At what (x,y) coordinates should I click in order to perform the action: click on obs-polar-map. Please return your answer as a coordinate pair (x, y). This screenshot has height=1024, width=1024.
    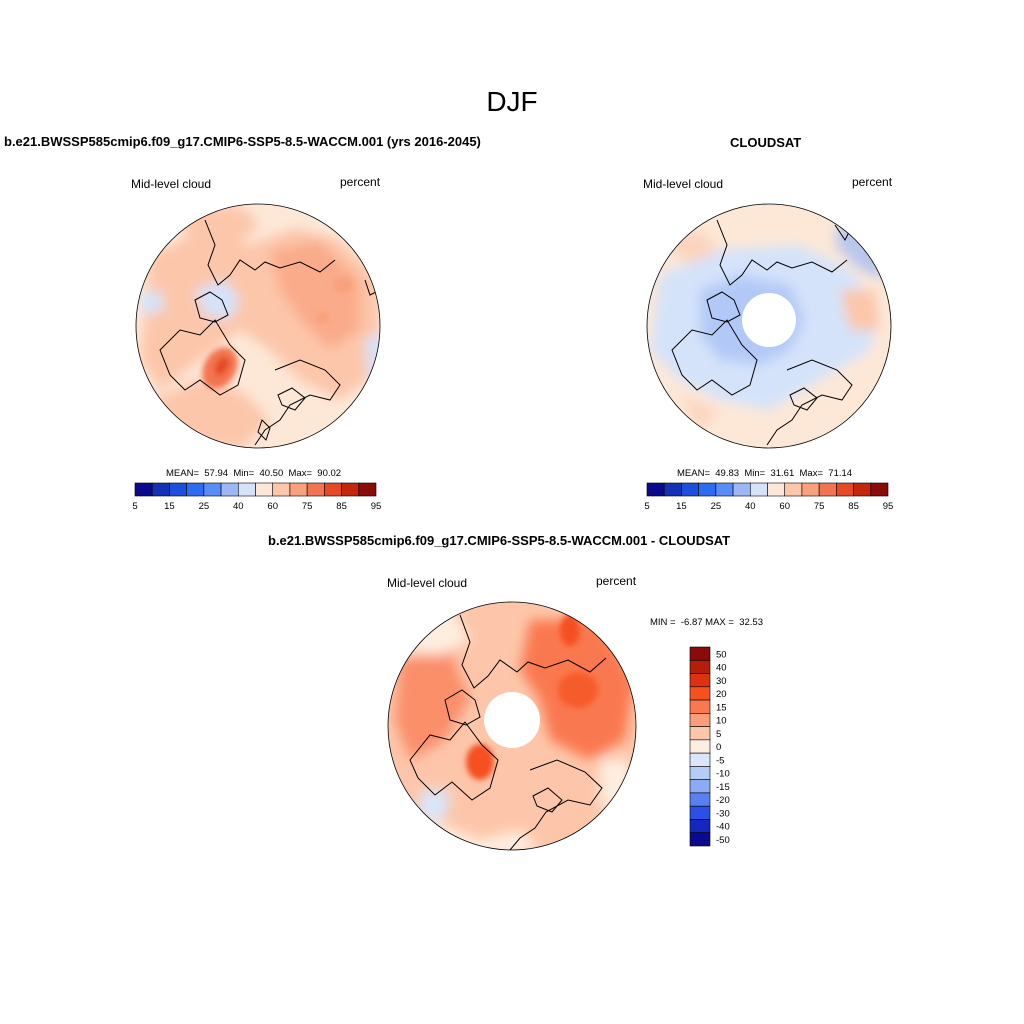
    Looking at the image, I should click on (769, 326).